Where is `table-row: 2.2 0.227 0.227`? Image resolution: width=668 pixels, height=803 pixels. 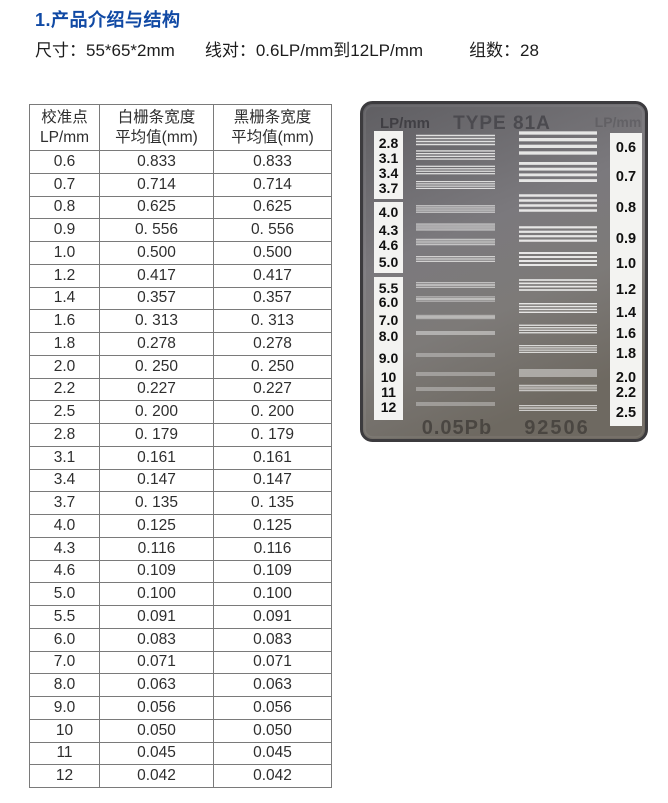 table-row: 2.2 0.227 0.227 is located at coordinates (180, 389).